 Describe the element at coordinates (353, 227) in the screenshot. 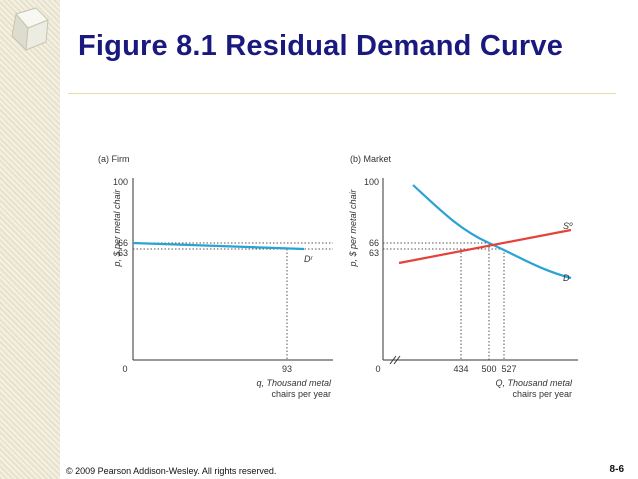

I see `market-y-axis-label: p, $ per metal chair` at that location.